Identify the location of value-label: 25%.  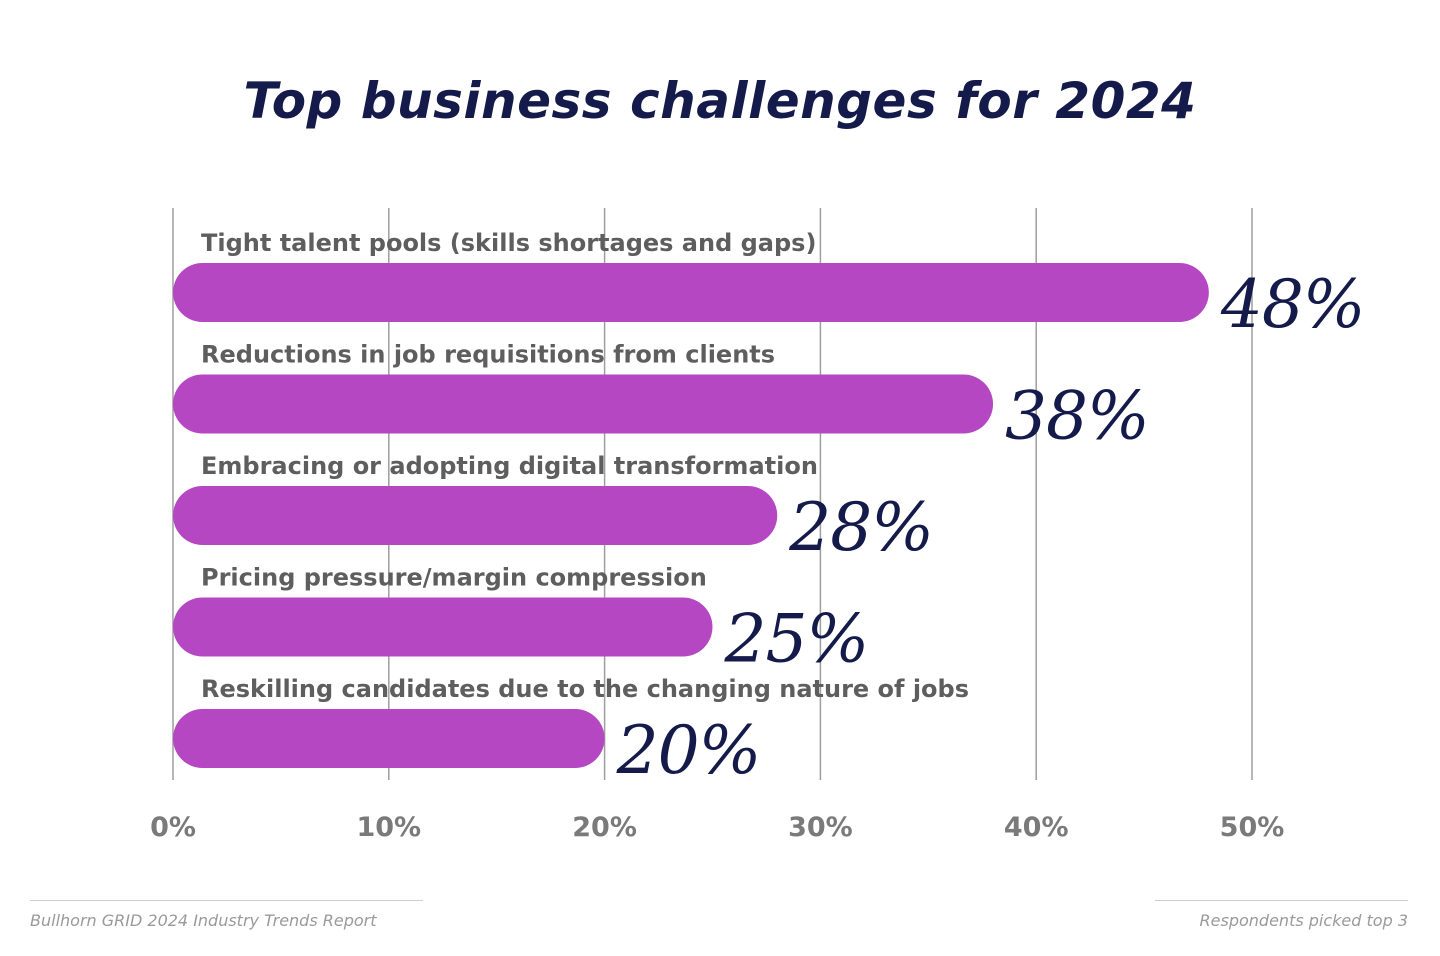
(796, 639).